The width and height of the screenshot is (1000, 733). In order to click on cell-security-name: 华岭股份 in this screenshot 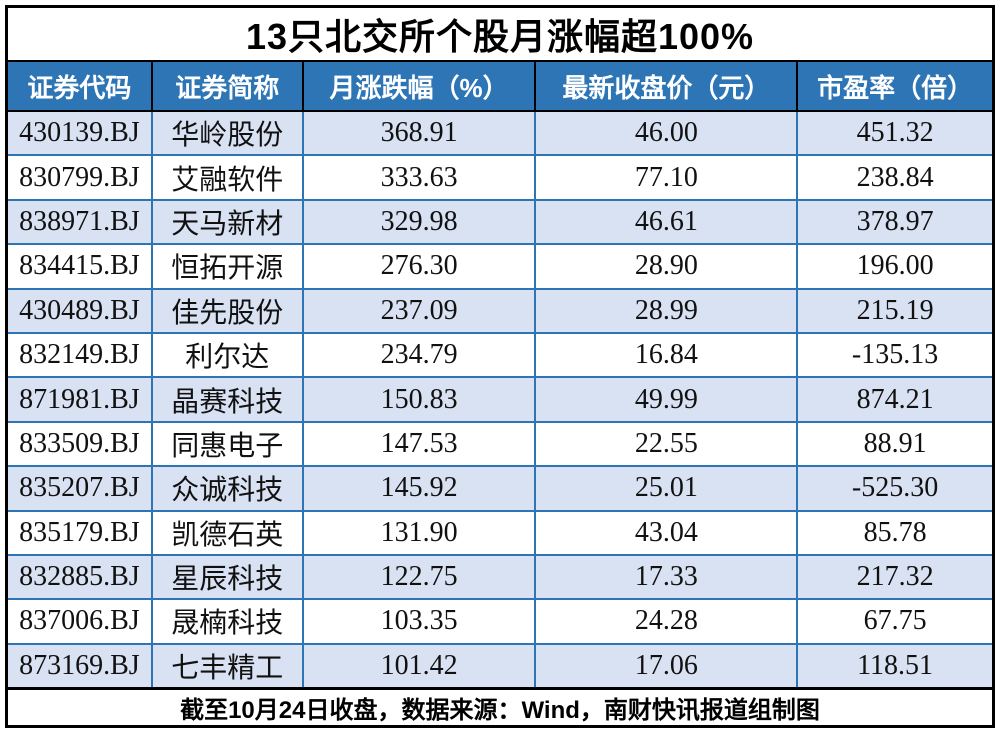, I will do `click(228, 133)`.